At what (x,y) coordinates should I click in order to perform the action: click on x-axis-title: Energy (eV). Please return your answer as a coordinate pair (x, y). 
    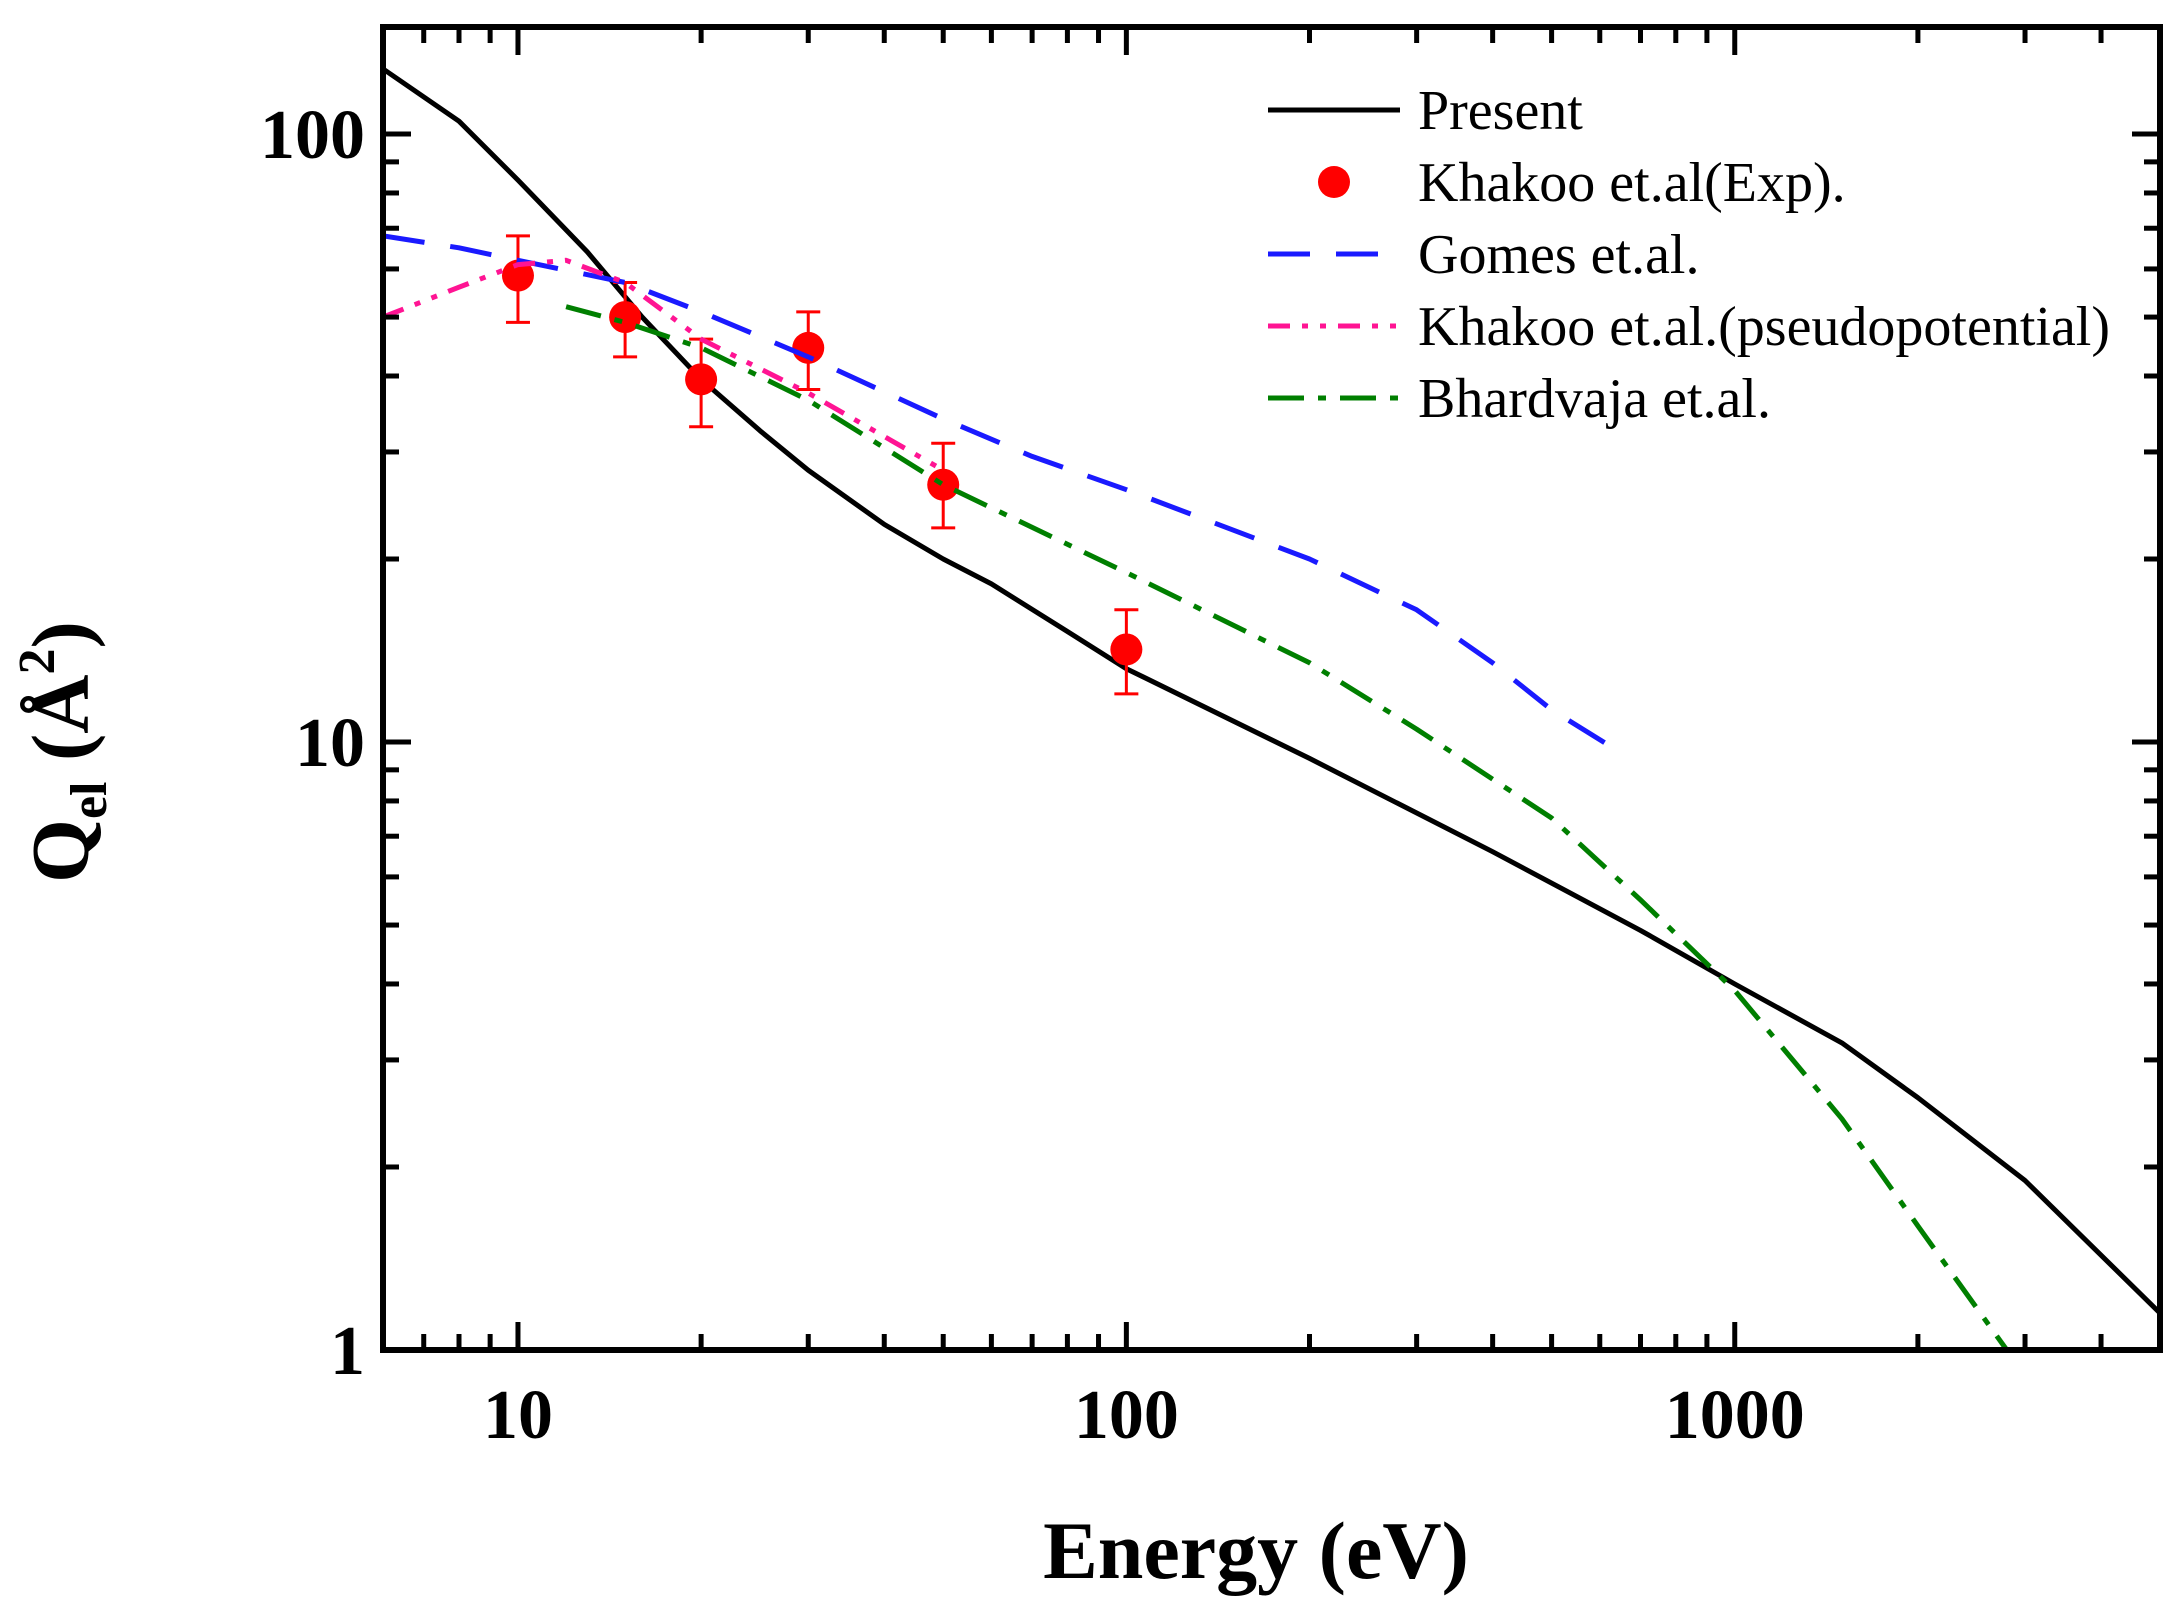
    Looking at the image, I should click on (1256, 1550).